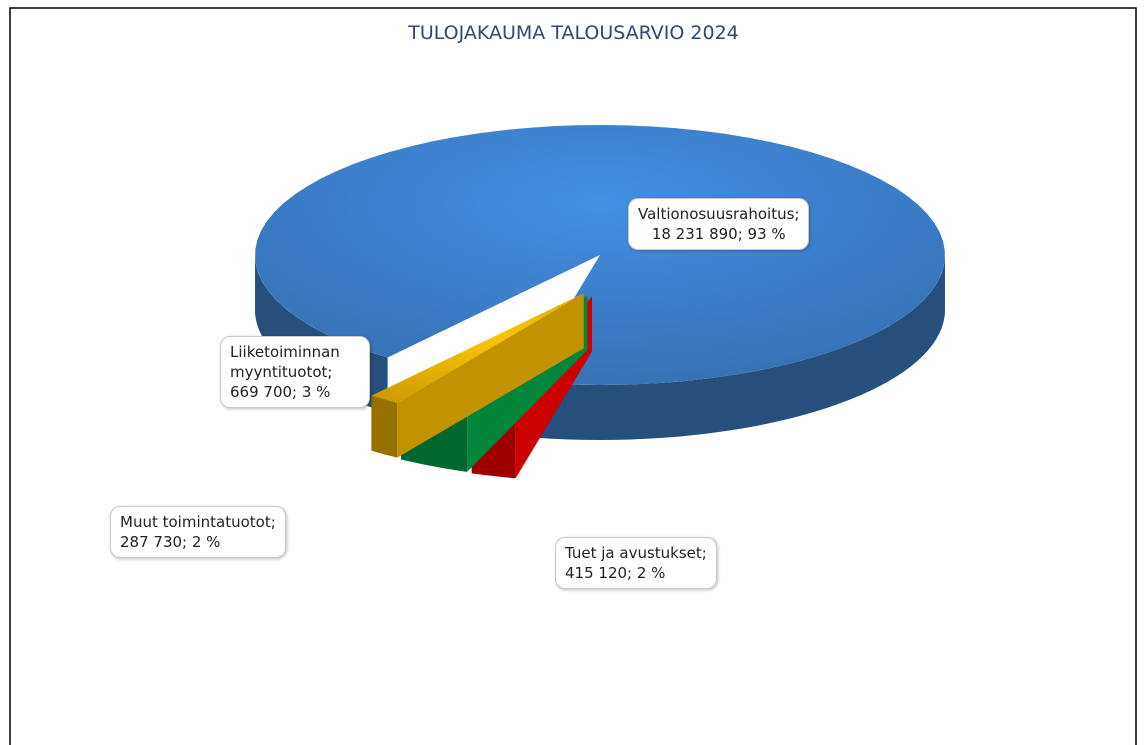 Image resolution: width=1147 pixels, height=745 pixels. What do you see at coordinates (280, 392) in the screenshot?
I see `label-value: 669 700; 3 %` at bounding box center [280, 392].